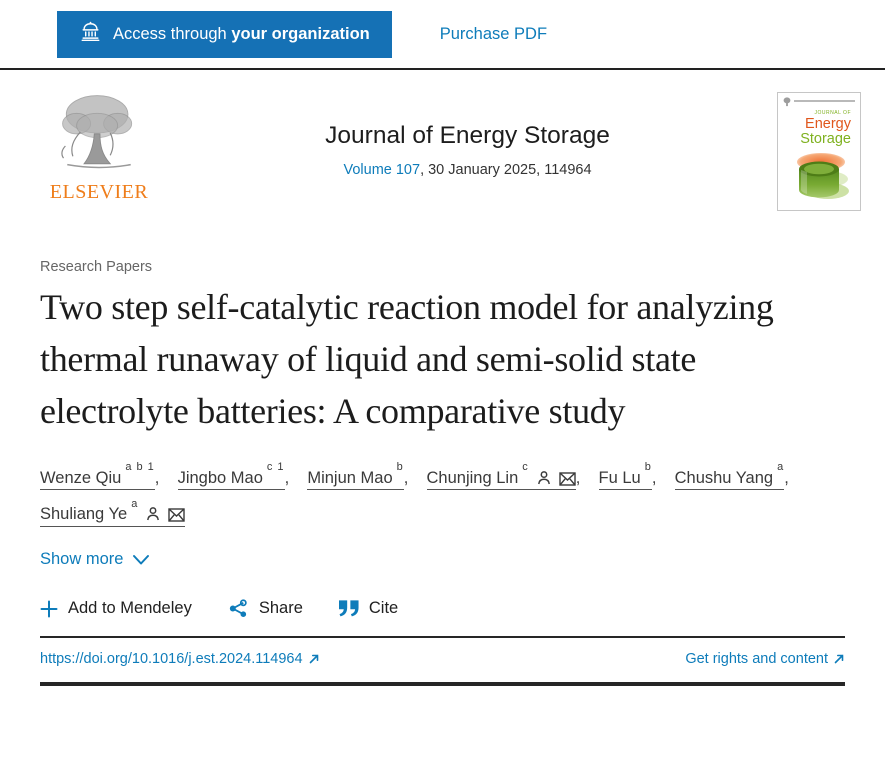  What do you see at coordinates (238, 608) in the screenshot?
I see `share-icon` at bounding box center [238, 608].